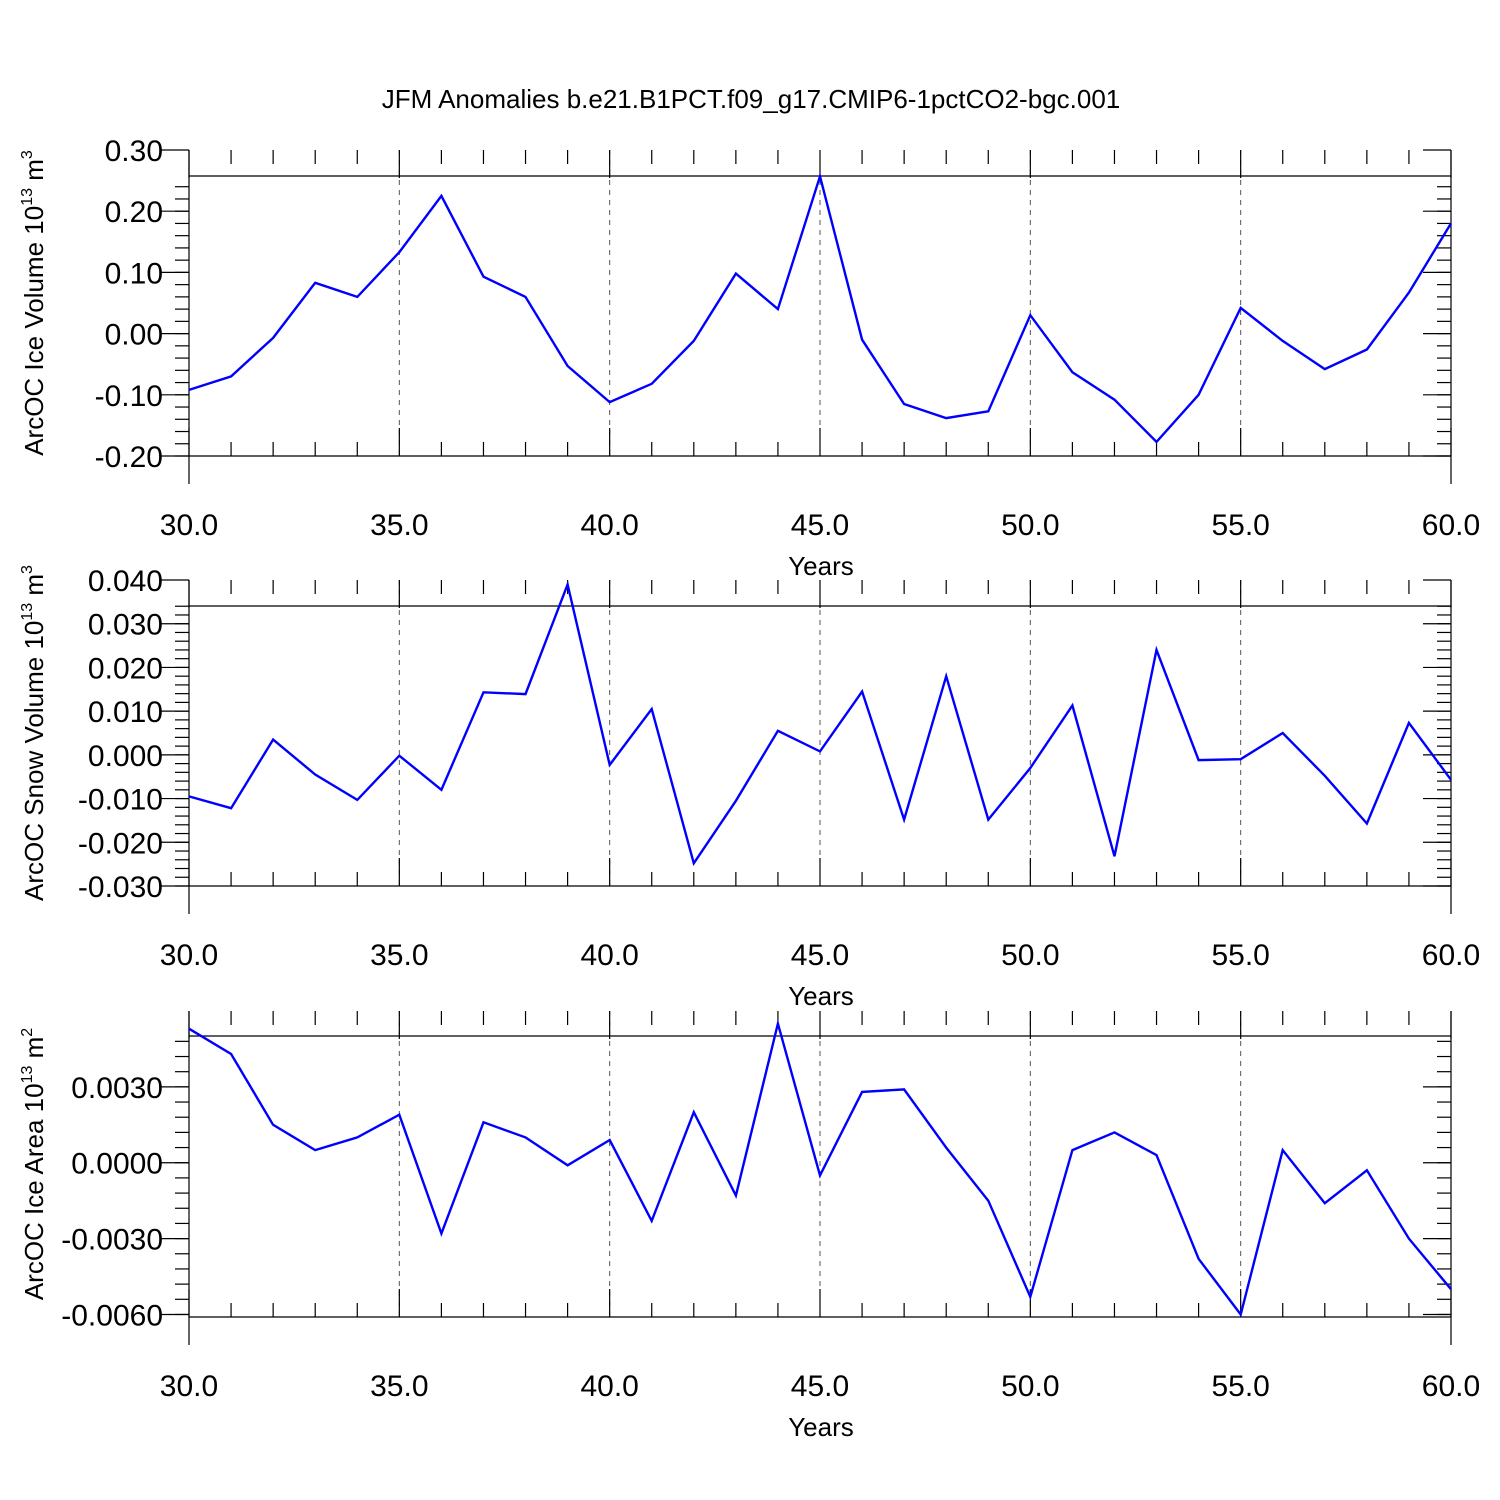 Image resolution: width=1500 pixels, height=1500 pixels. I want to click on y-tick-label: 0.030, so click(125, 625).